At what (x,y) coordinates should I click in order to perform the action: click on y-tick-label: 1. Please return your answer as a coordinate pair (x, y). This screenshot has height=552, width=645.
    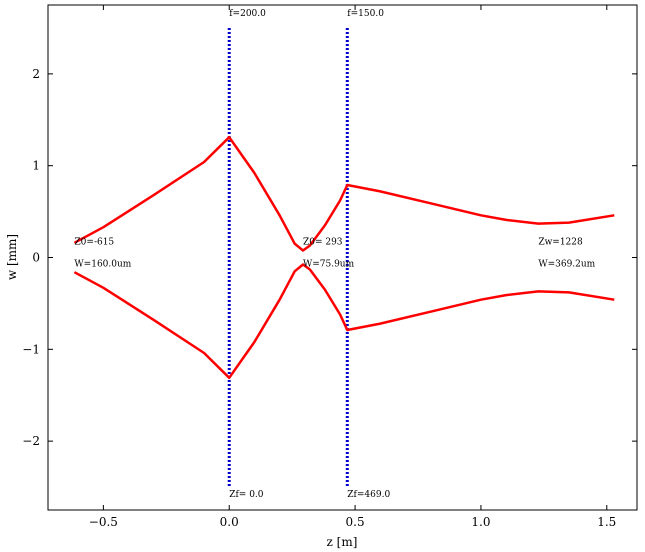
    Looking at the image, I should click on (36, 166).